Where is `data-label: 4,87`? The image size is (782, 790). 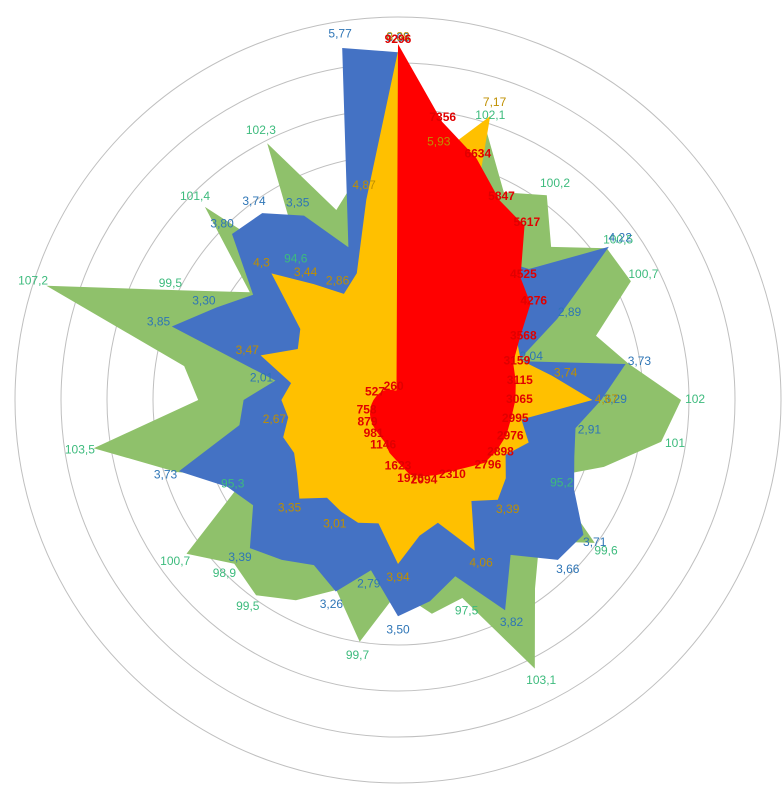
data-label: 4,87 is located at coordinates (364, 185).